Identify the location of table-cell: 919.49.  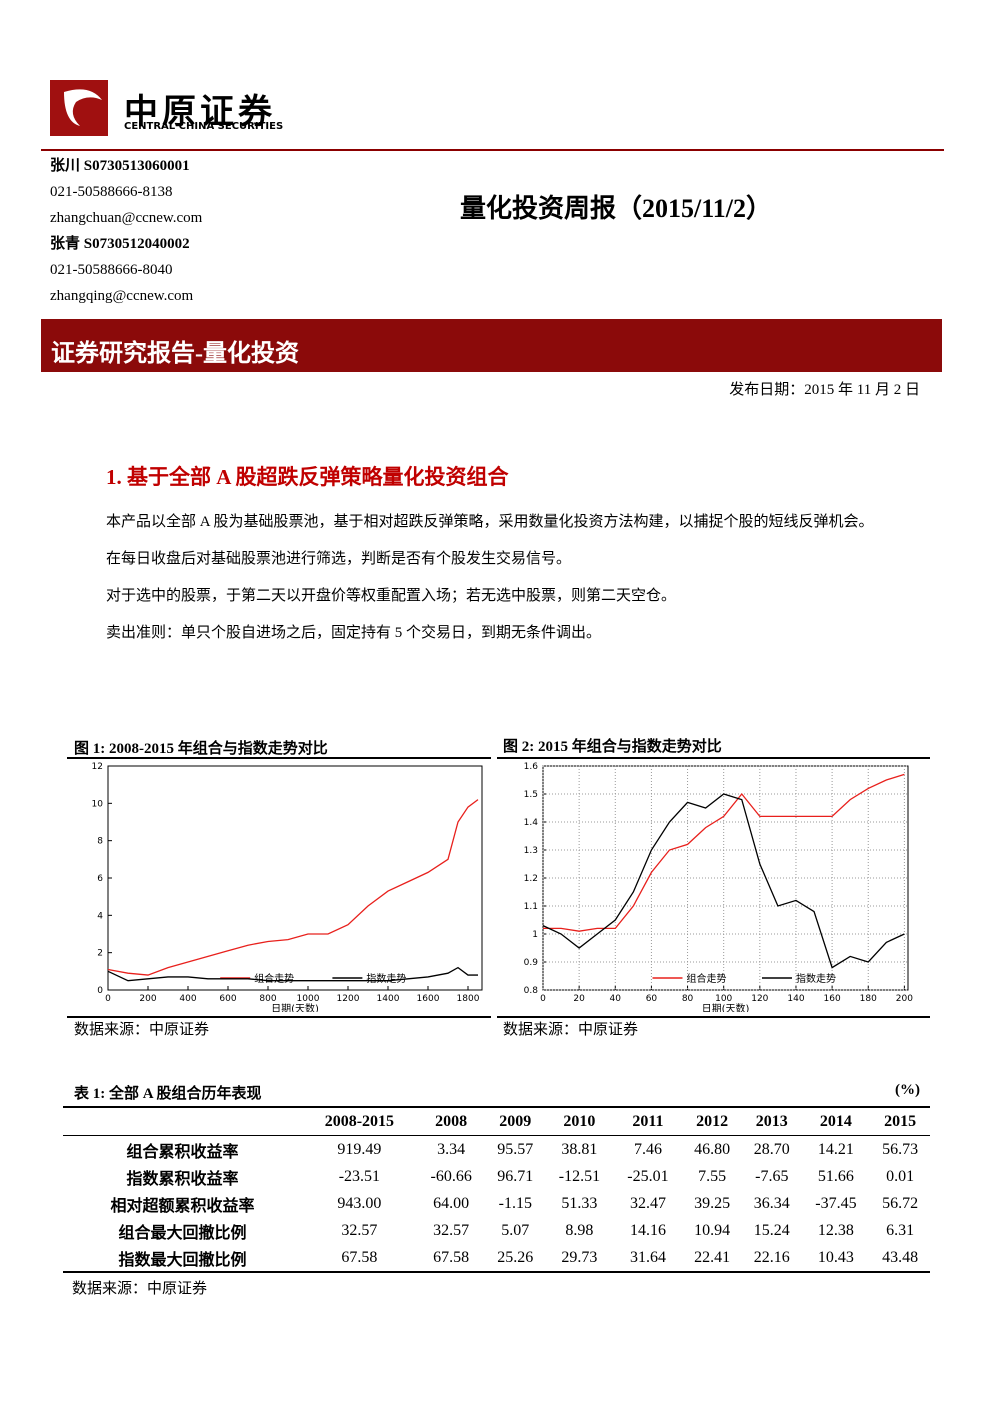
(359, 1149).